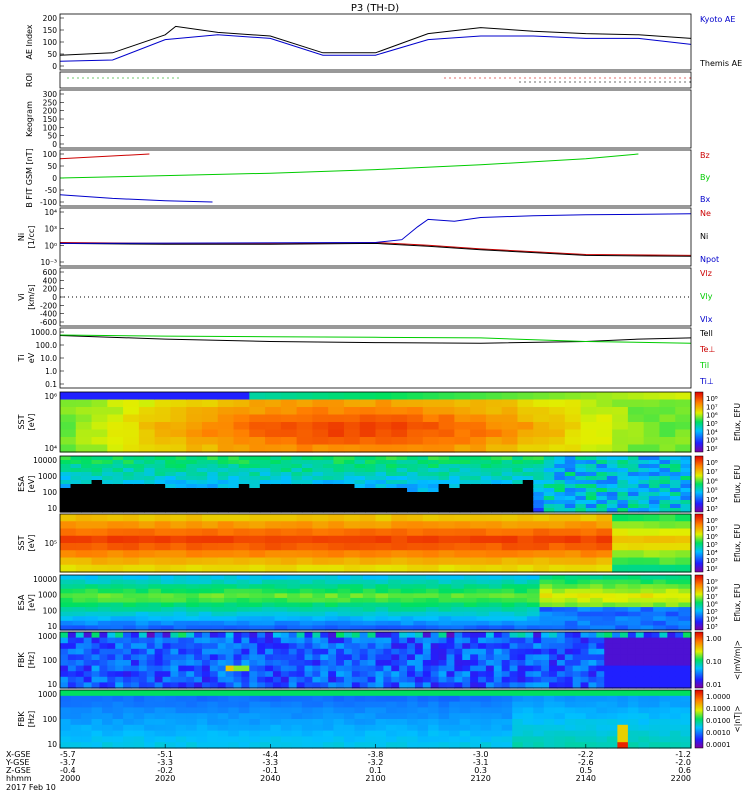  What do you see at coordinates (21, 421) in the screenshot?
I see `sst_i-ylabel: SST` at bounding box center [21, 421].